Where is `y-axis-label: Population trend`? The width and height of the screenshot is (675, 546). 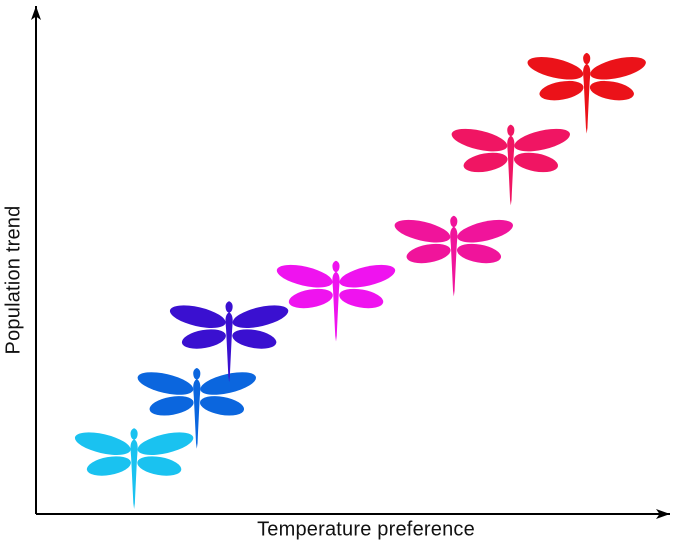 y-axis-label: Population trend is located at coordinates (13, 280).